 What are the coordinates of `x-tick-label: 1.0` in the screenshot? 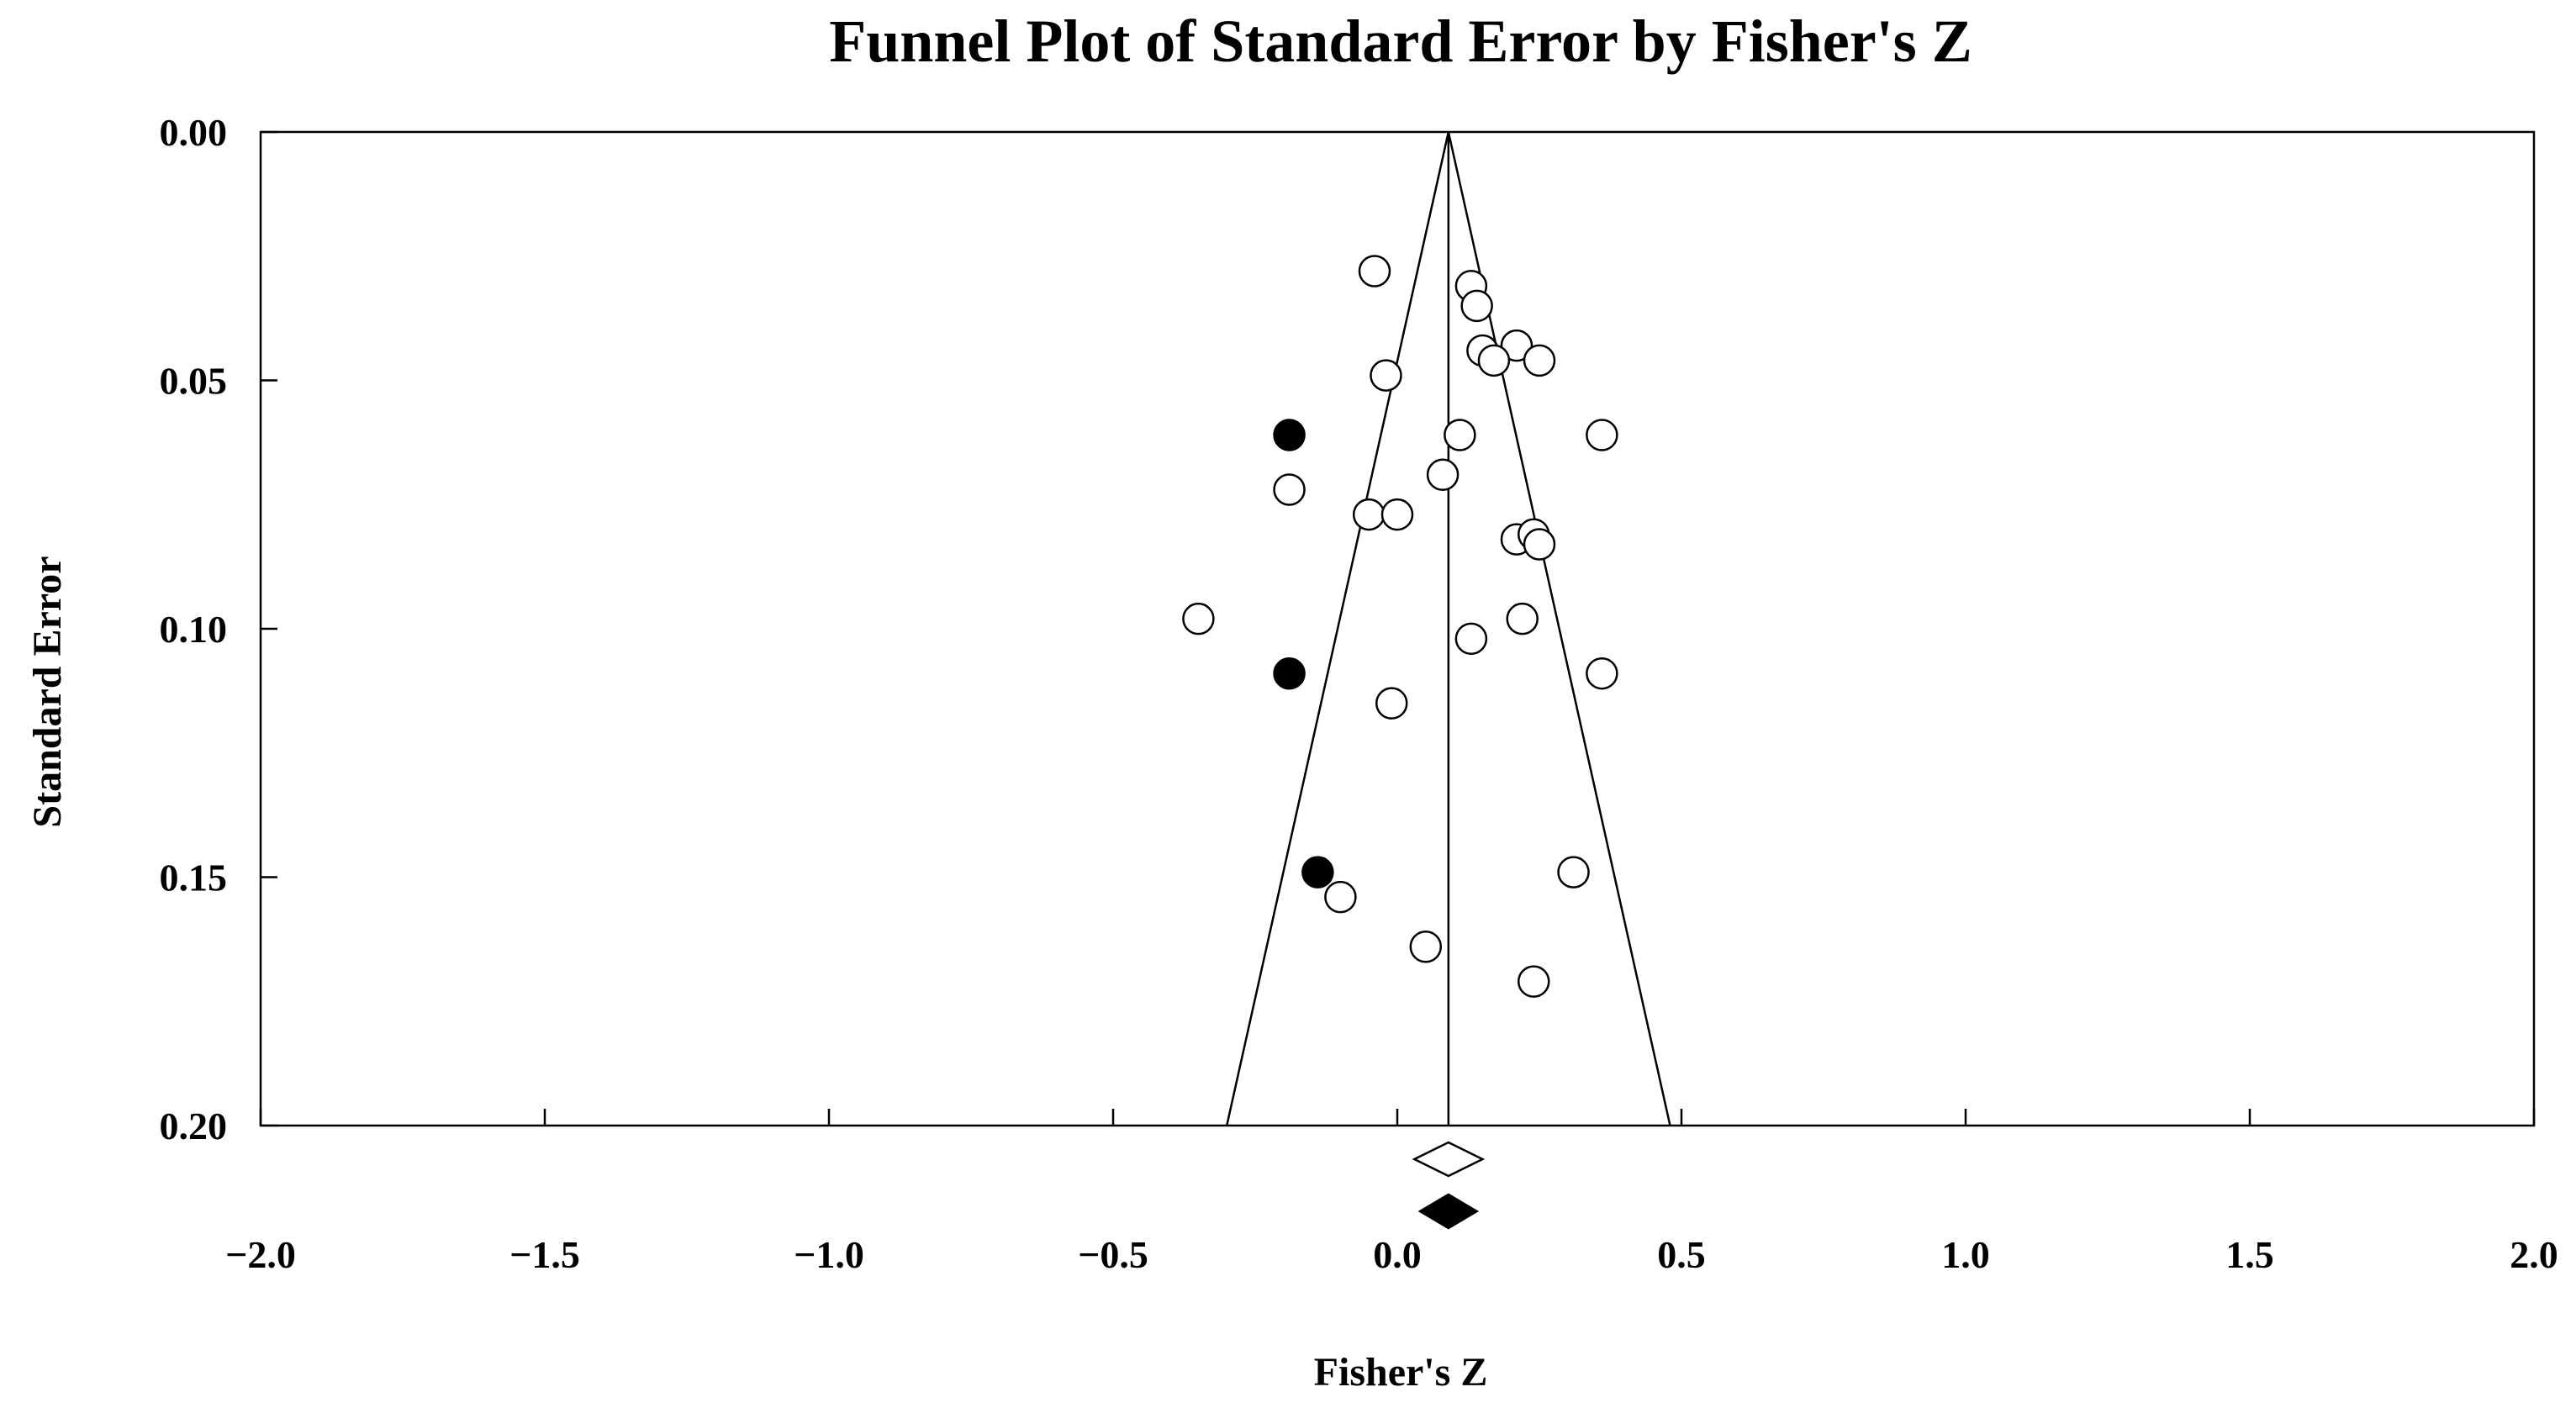 It's located at (1965, 1254).